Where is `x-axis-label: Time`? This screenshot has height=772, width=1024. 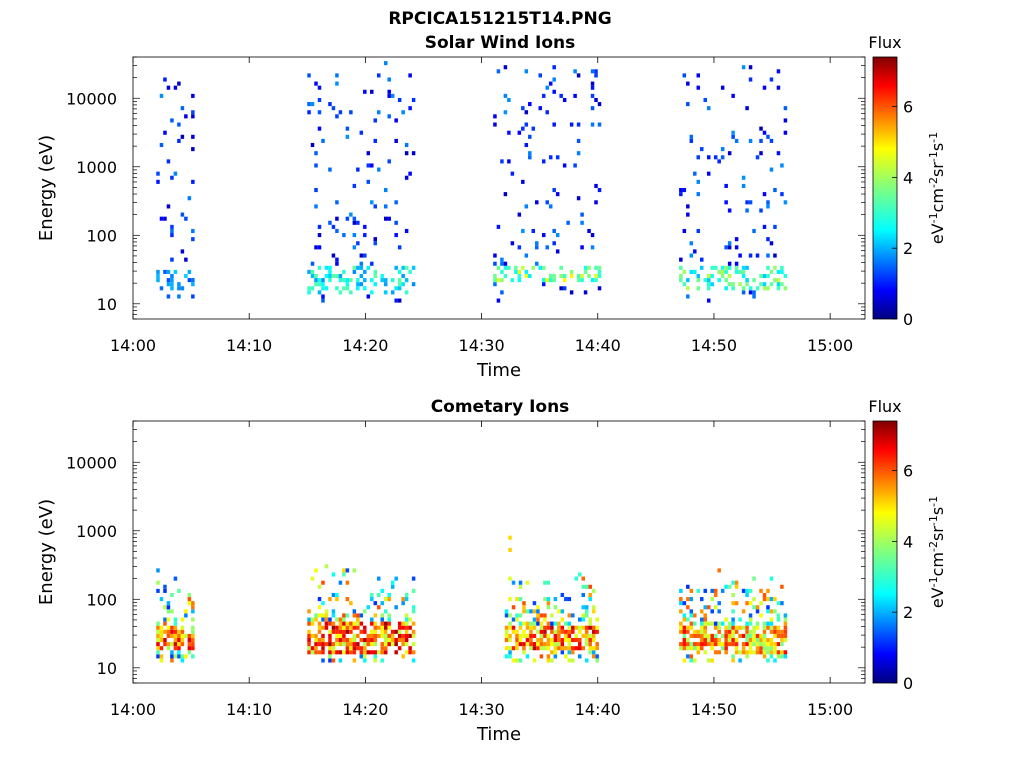 x-axis-label: Time is located at coordinates (498, 370).